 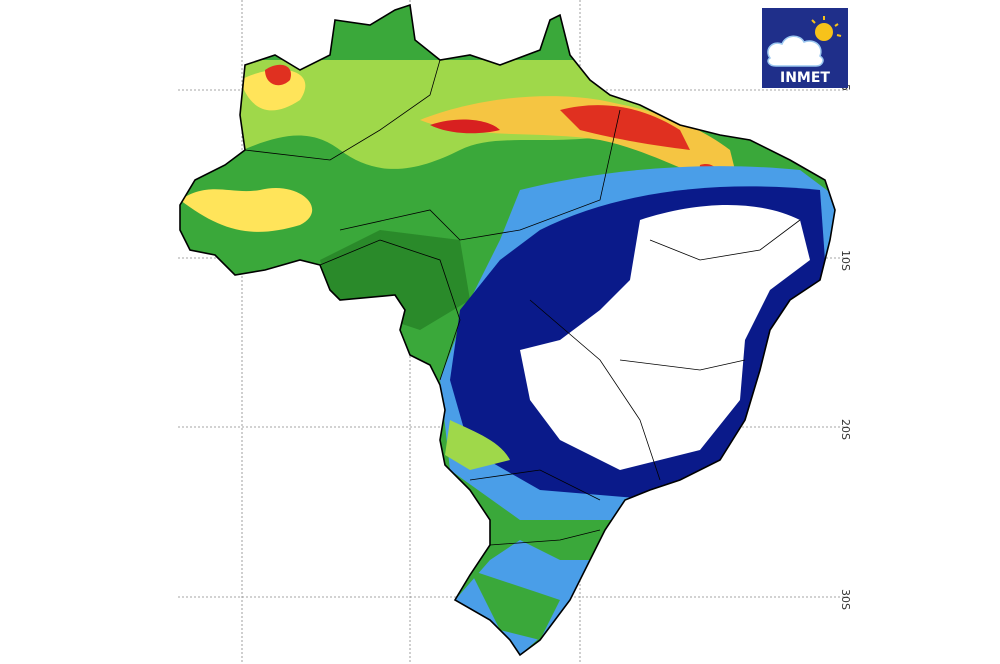 I want to click on inmet-logo: INMET, so click(x=805, y=48).